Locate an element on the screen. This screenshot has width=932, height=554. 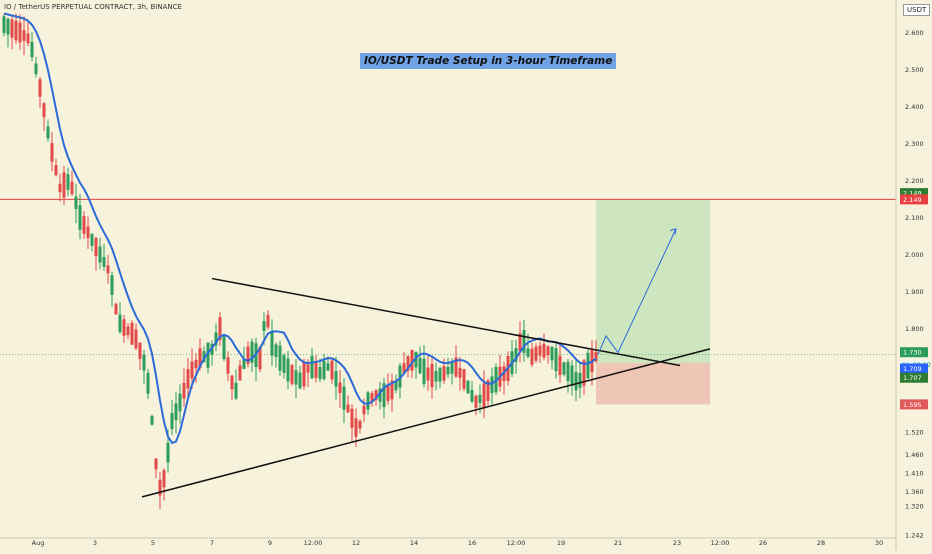
price-tag-current: 1.730 is located at coordinates (912, 353).